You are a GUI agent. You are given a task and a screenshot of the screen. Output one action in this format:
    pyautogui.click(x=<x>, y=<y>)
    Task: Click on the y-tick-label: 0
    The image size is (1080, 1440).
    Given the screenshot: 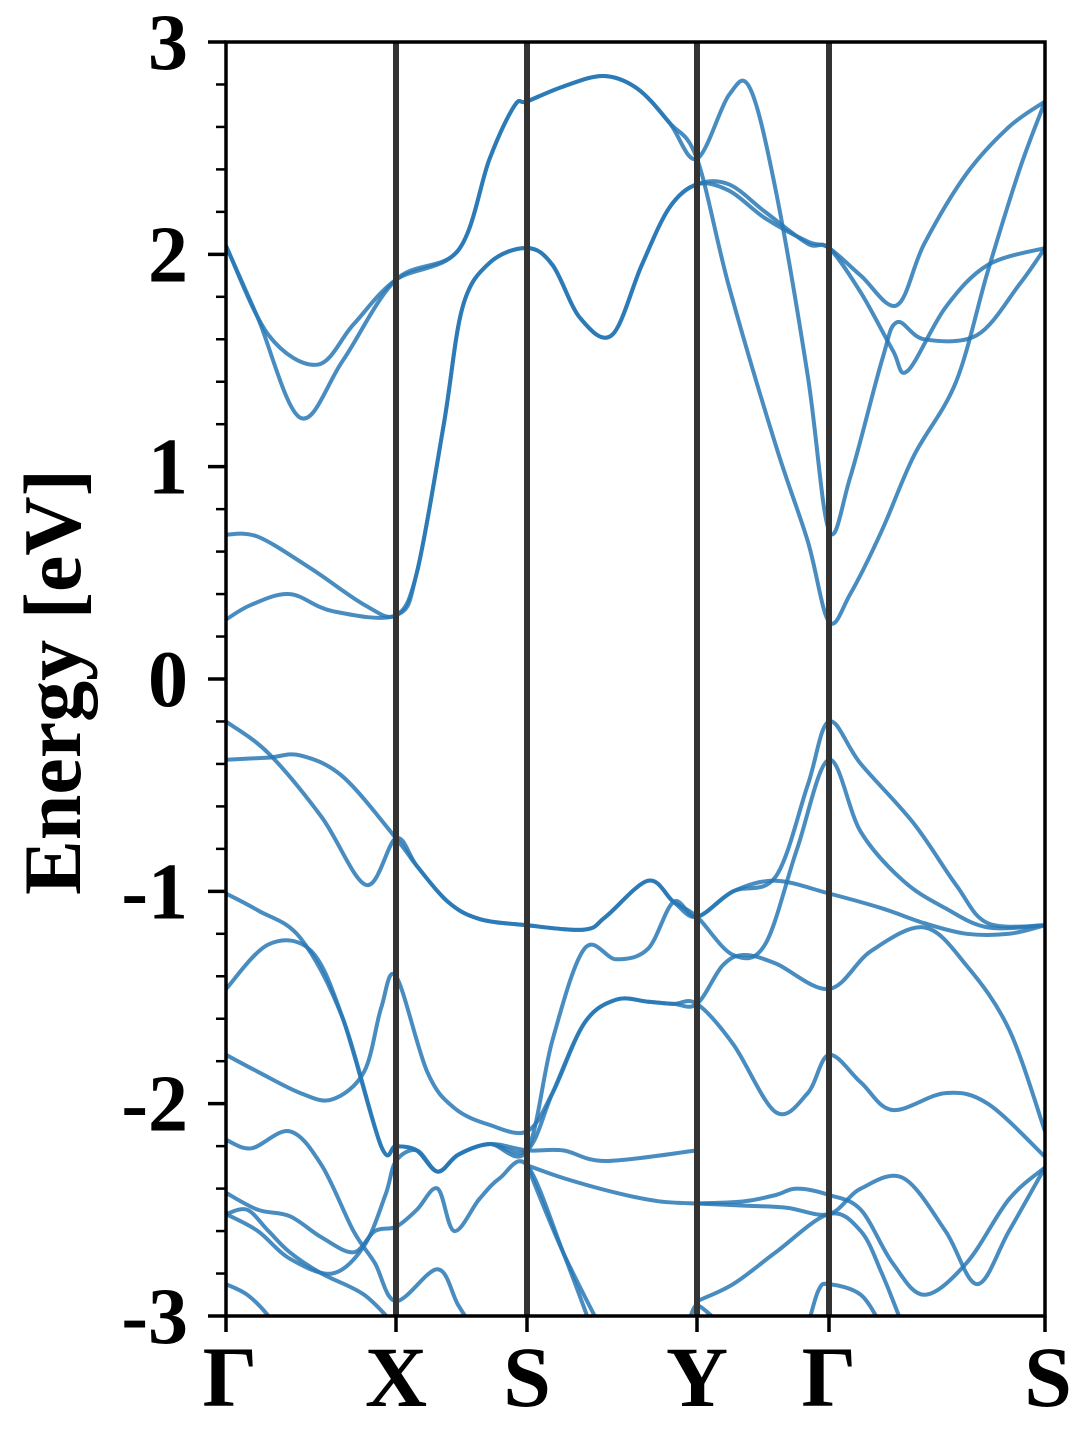 What is the action you would take?
    pyautogui.click(x=168, y=680)
    